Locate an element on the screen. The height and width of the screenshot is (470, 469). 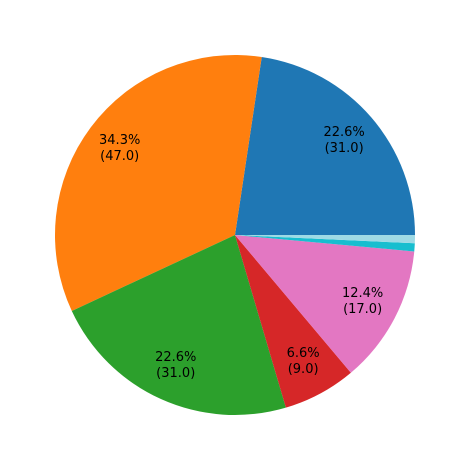
value-label: 6.6% (9.0) is located at coordinates (303, 361).